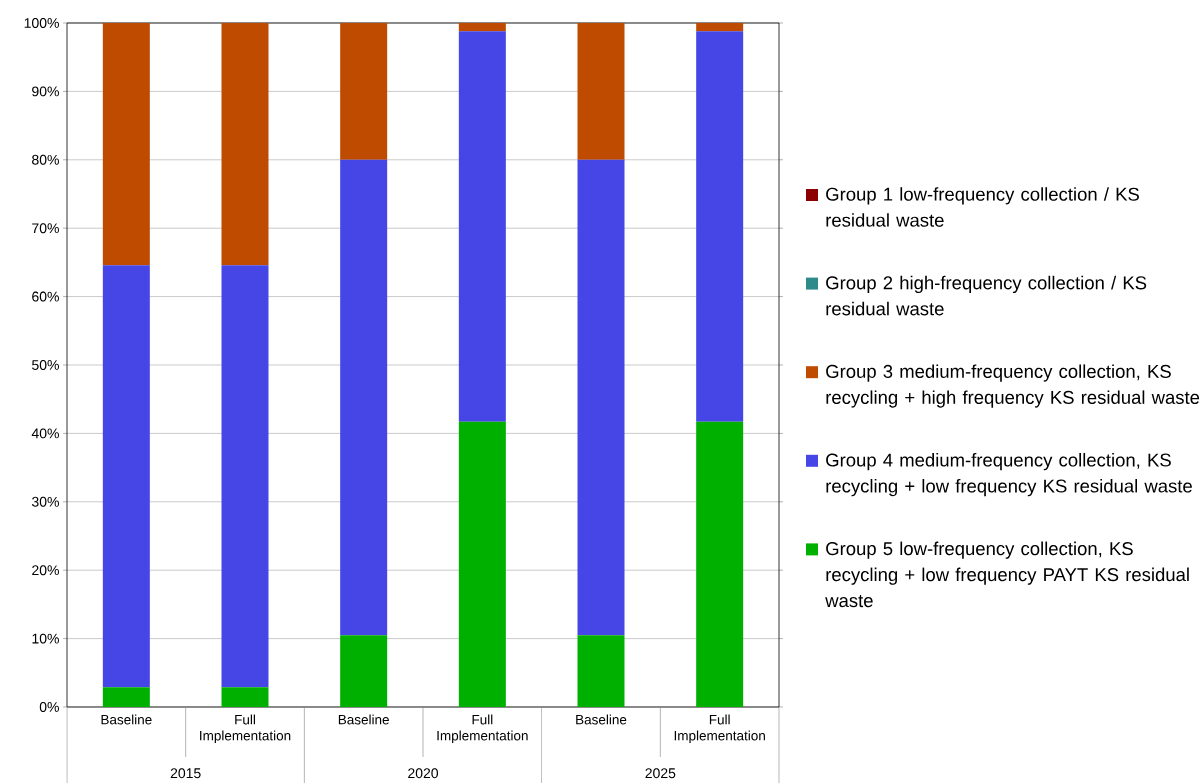  Describe the element at coordinates (45, 159) in the screenshot. I see `y-tick-label: 80%` at that location.